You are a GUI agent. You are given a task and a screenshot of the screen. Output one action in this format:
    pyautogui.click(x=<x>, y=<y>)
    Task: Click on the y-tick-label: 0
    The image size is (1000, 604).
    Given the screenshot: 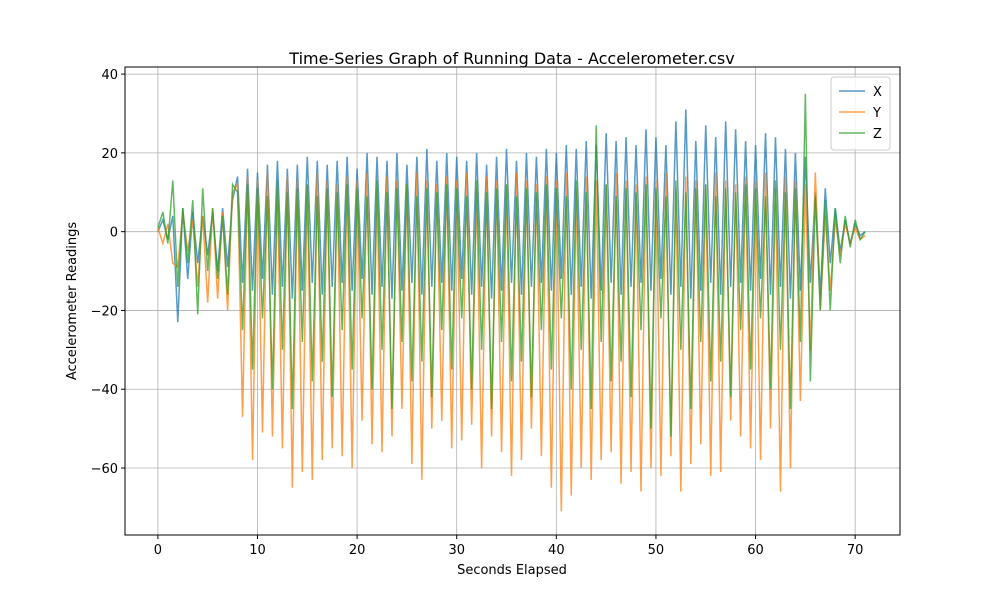 What is the action you would take?
    pyautogui.click(x=114, y=233)
    